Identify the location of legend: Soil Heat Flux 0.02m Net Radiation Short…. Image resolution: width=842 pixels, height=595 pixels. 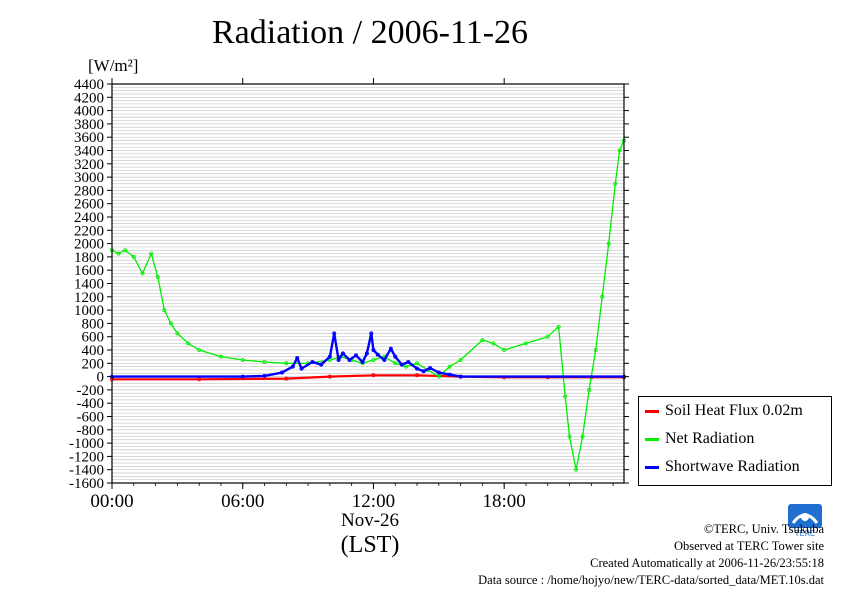
(735, 441).